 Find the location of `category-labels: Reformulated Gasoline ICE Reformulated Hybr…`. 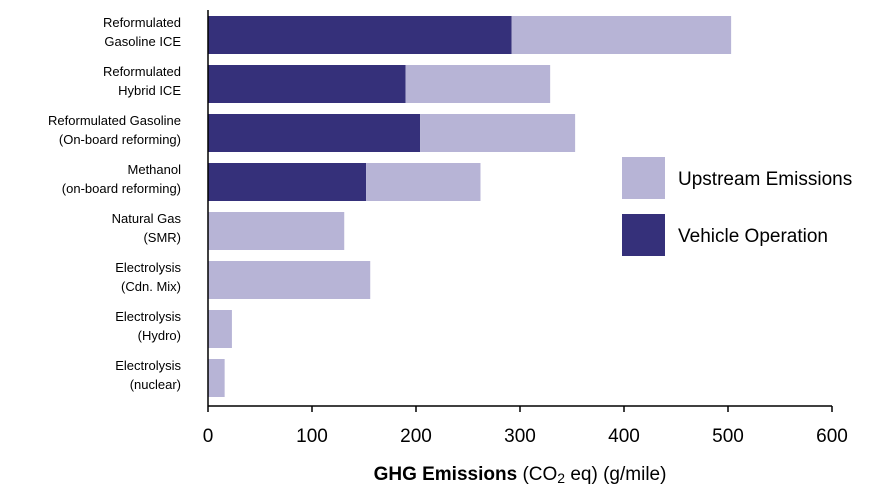

category-labels: Reformulated Gasoline ICE Reformulated Hybr… is located at coordinates (114, 203).